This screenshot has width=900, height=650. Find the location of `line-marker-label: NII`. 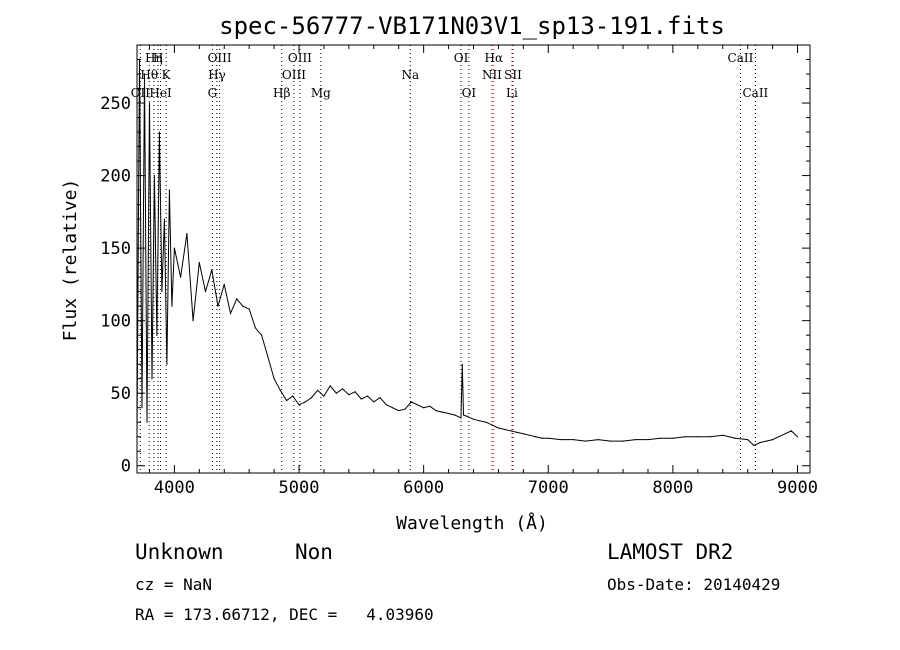

line-marker-label: NII is located at coordinates (492, 75).